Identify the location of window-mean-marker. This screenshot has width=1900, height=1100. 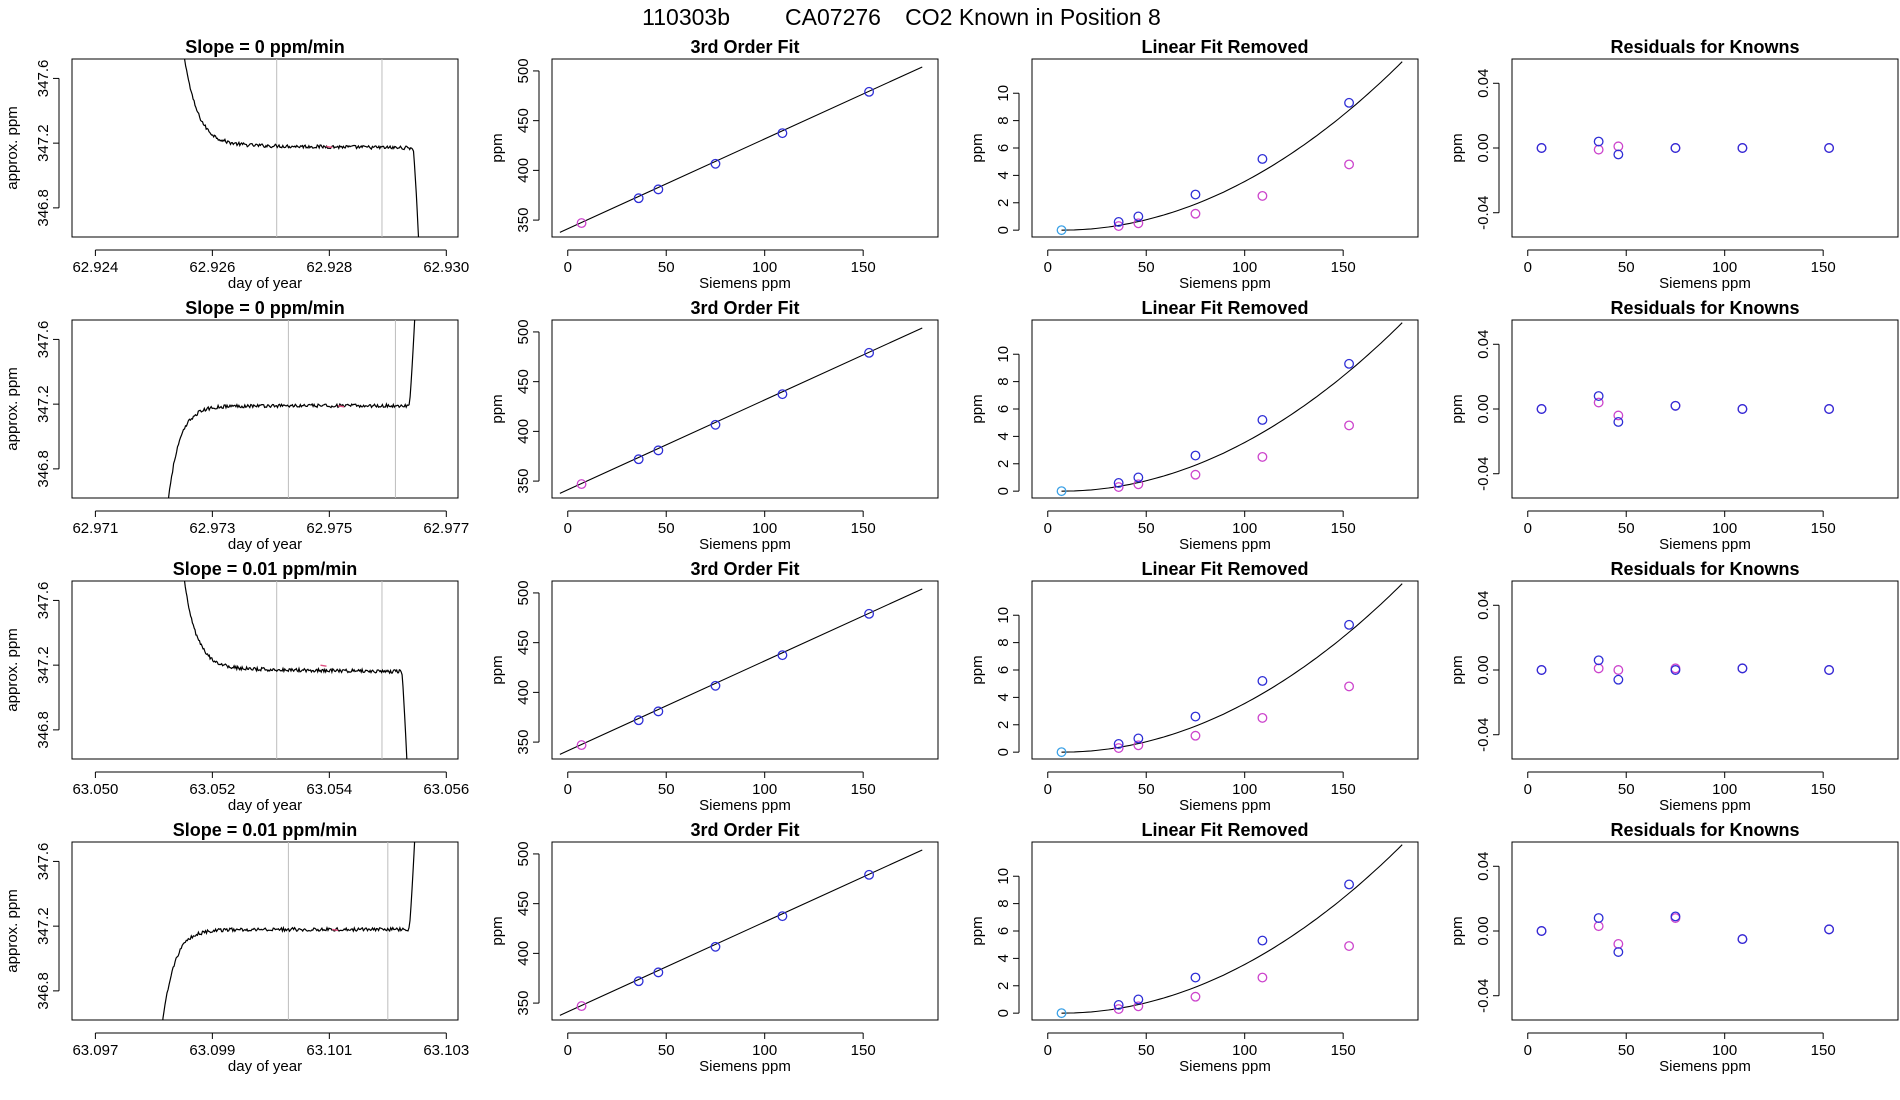
(341, 406).